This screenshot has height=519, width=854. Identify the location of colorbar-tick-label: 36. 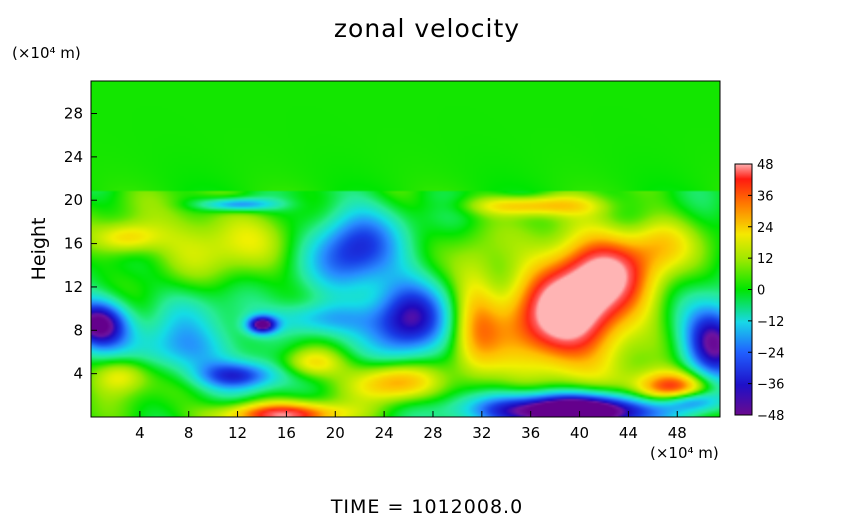
(765, 196).